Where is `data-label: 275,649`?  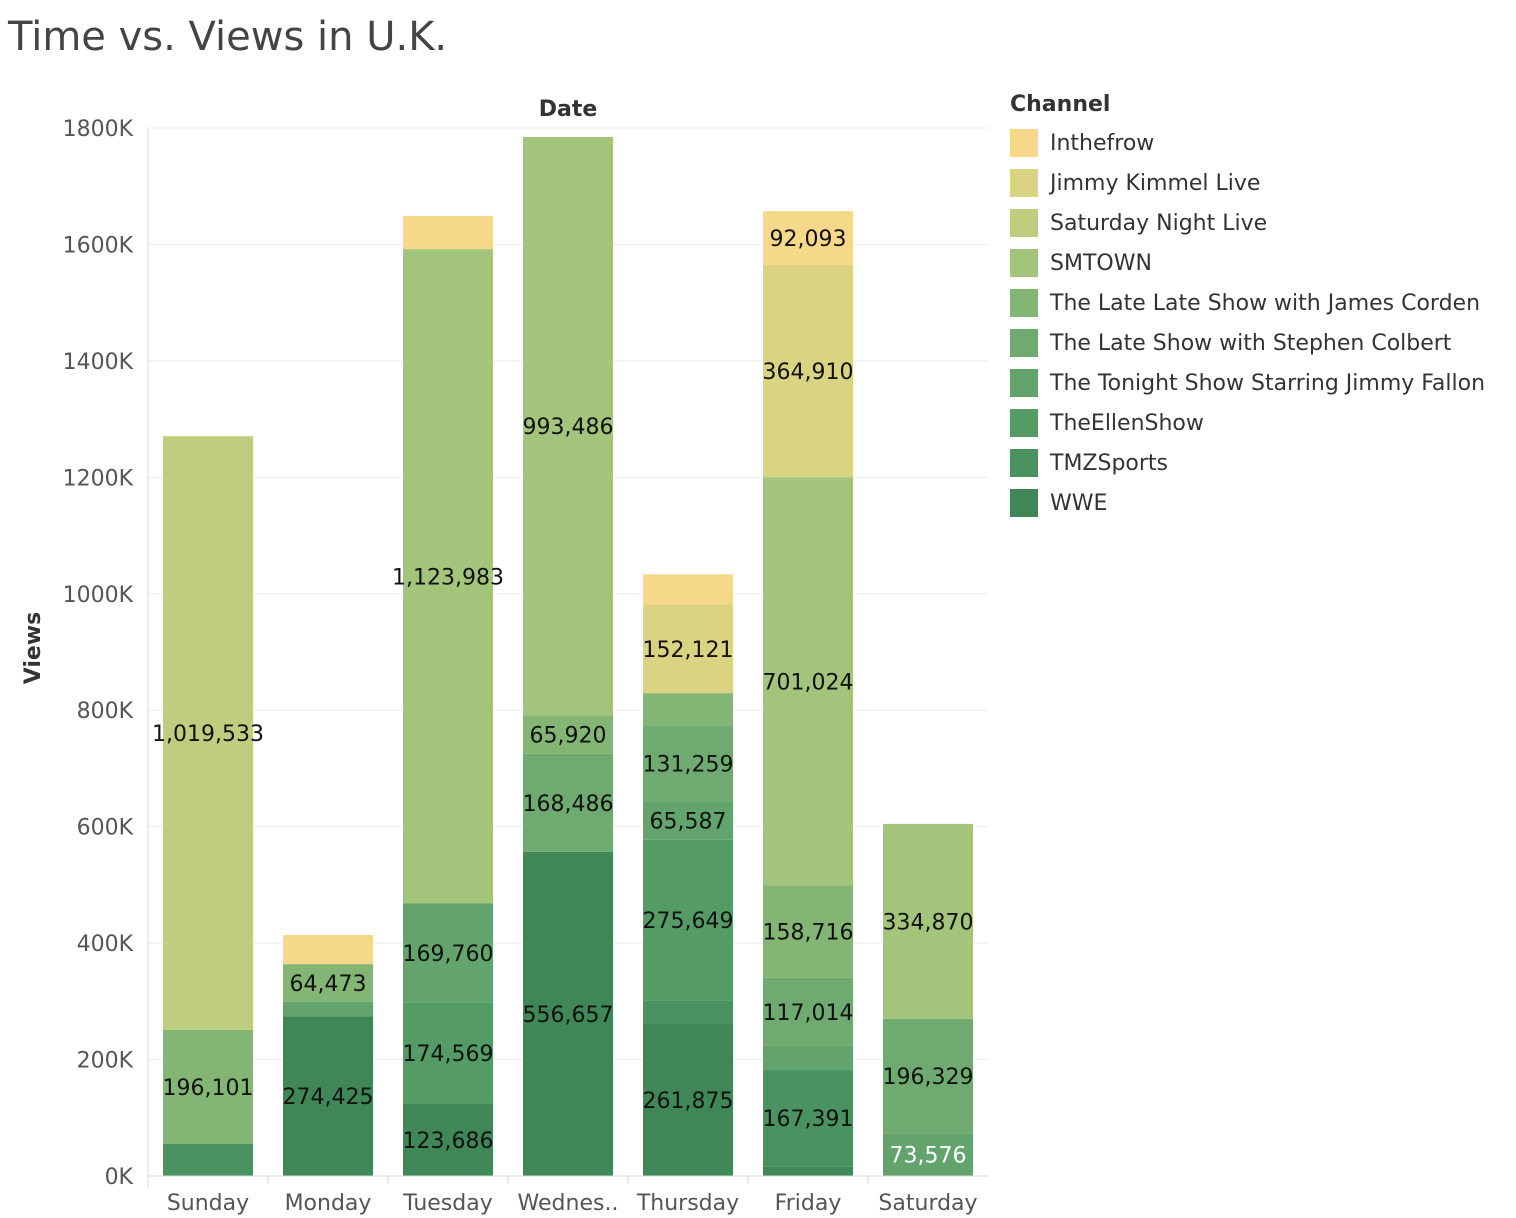 data-label: 275,649 is located at coordinates (688, 921).